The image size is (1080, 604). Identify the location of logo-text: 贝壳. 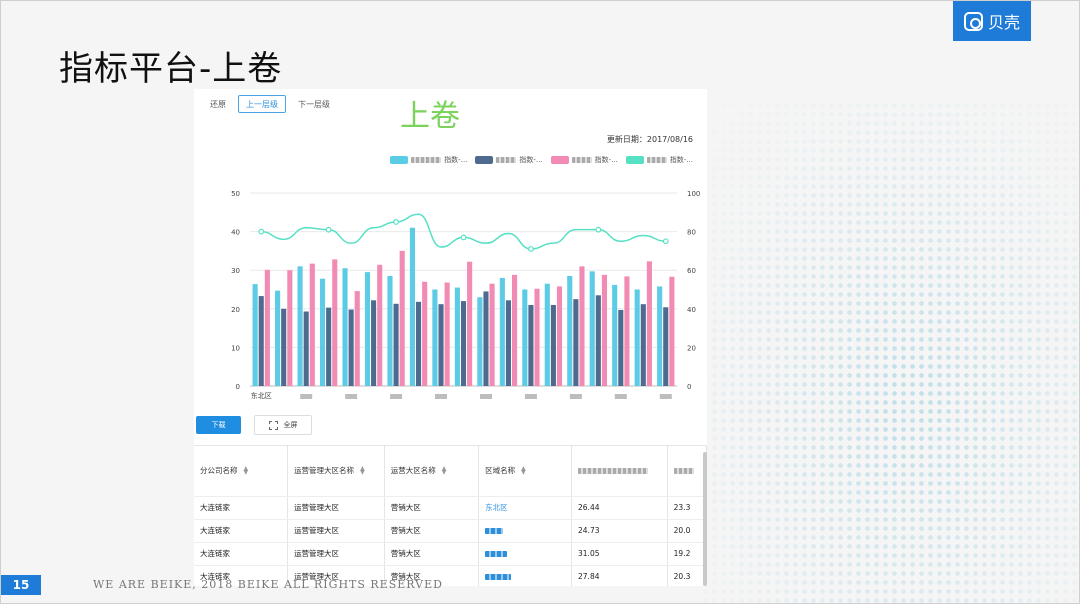
(1003, 22).